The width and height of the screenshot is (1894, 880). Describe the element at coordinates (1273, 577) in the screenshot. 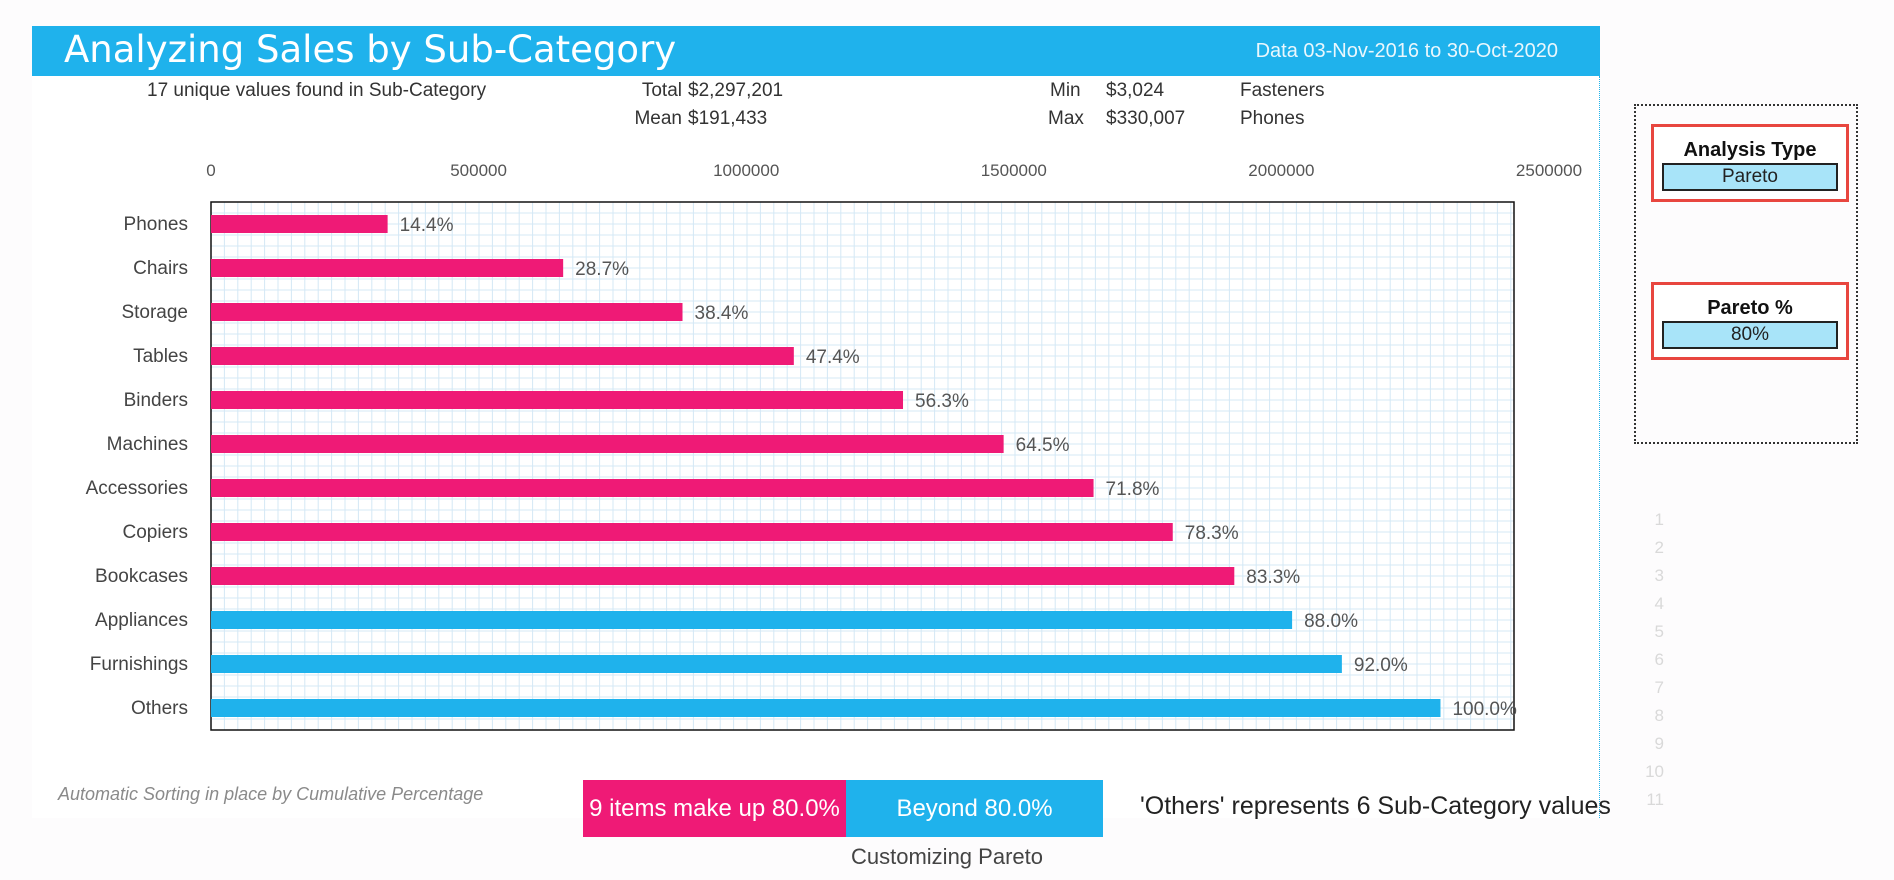

I see `data-label: 83.3%` at that location.